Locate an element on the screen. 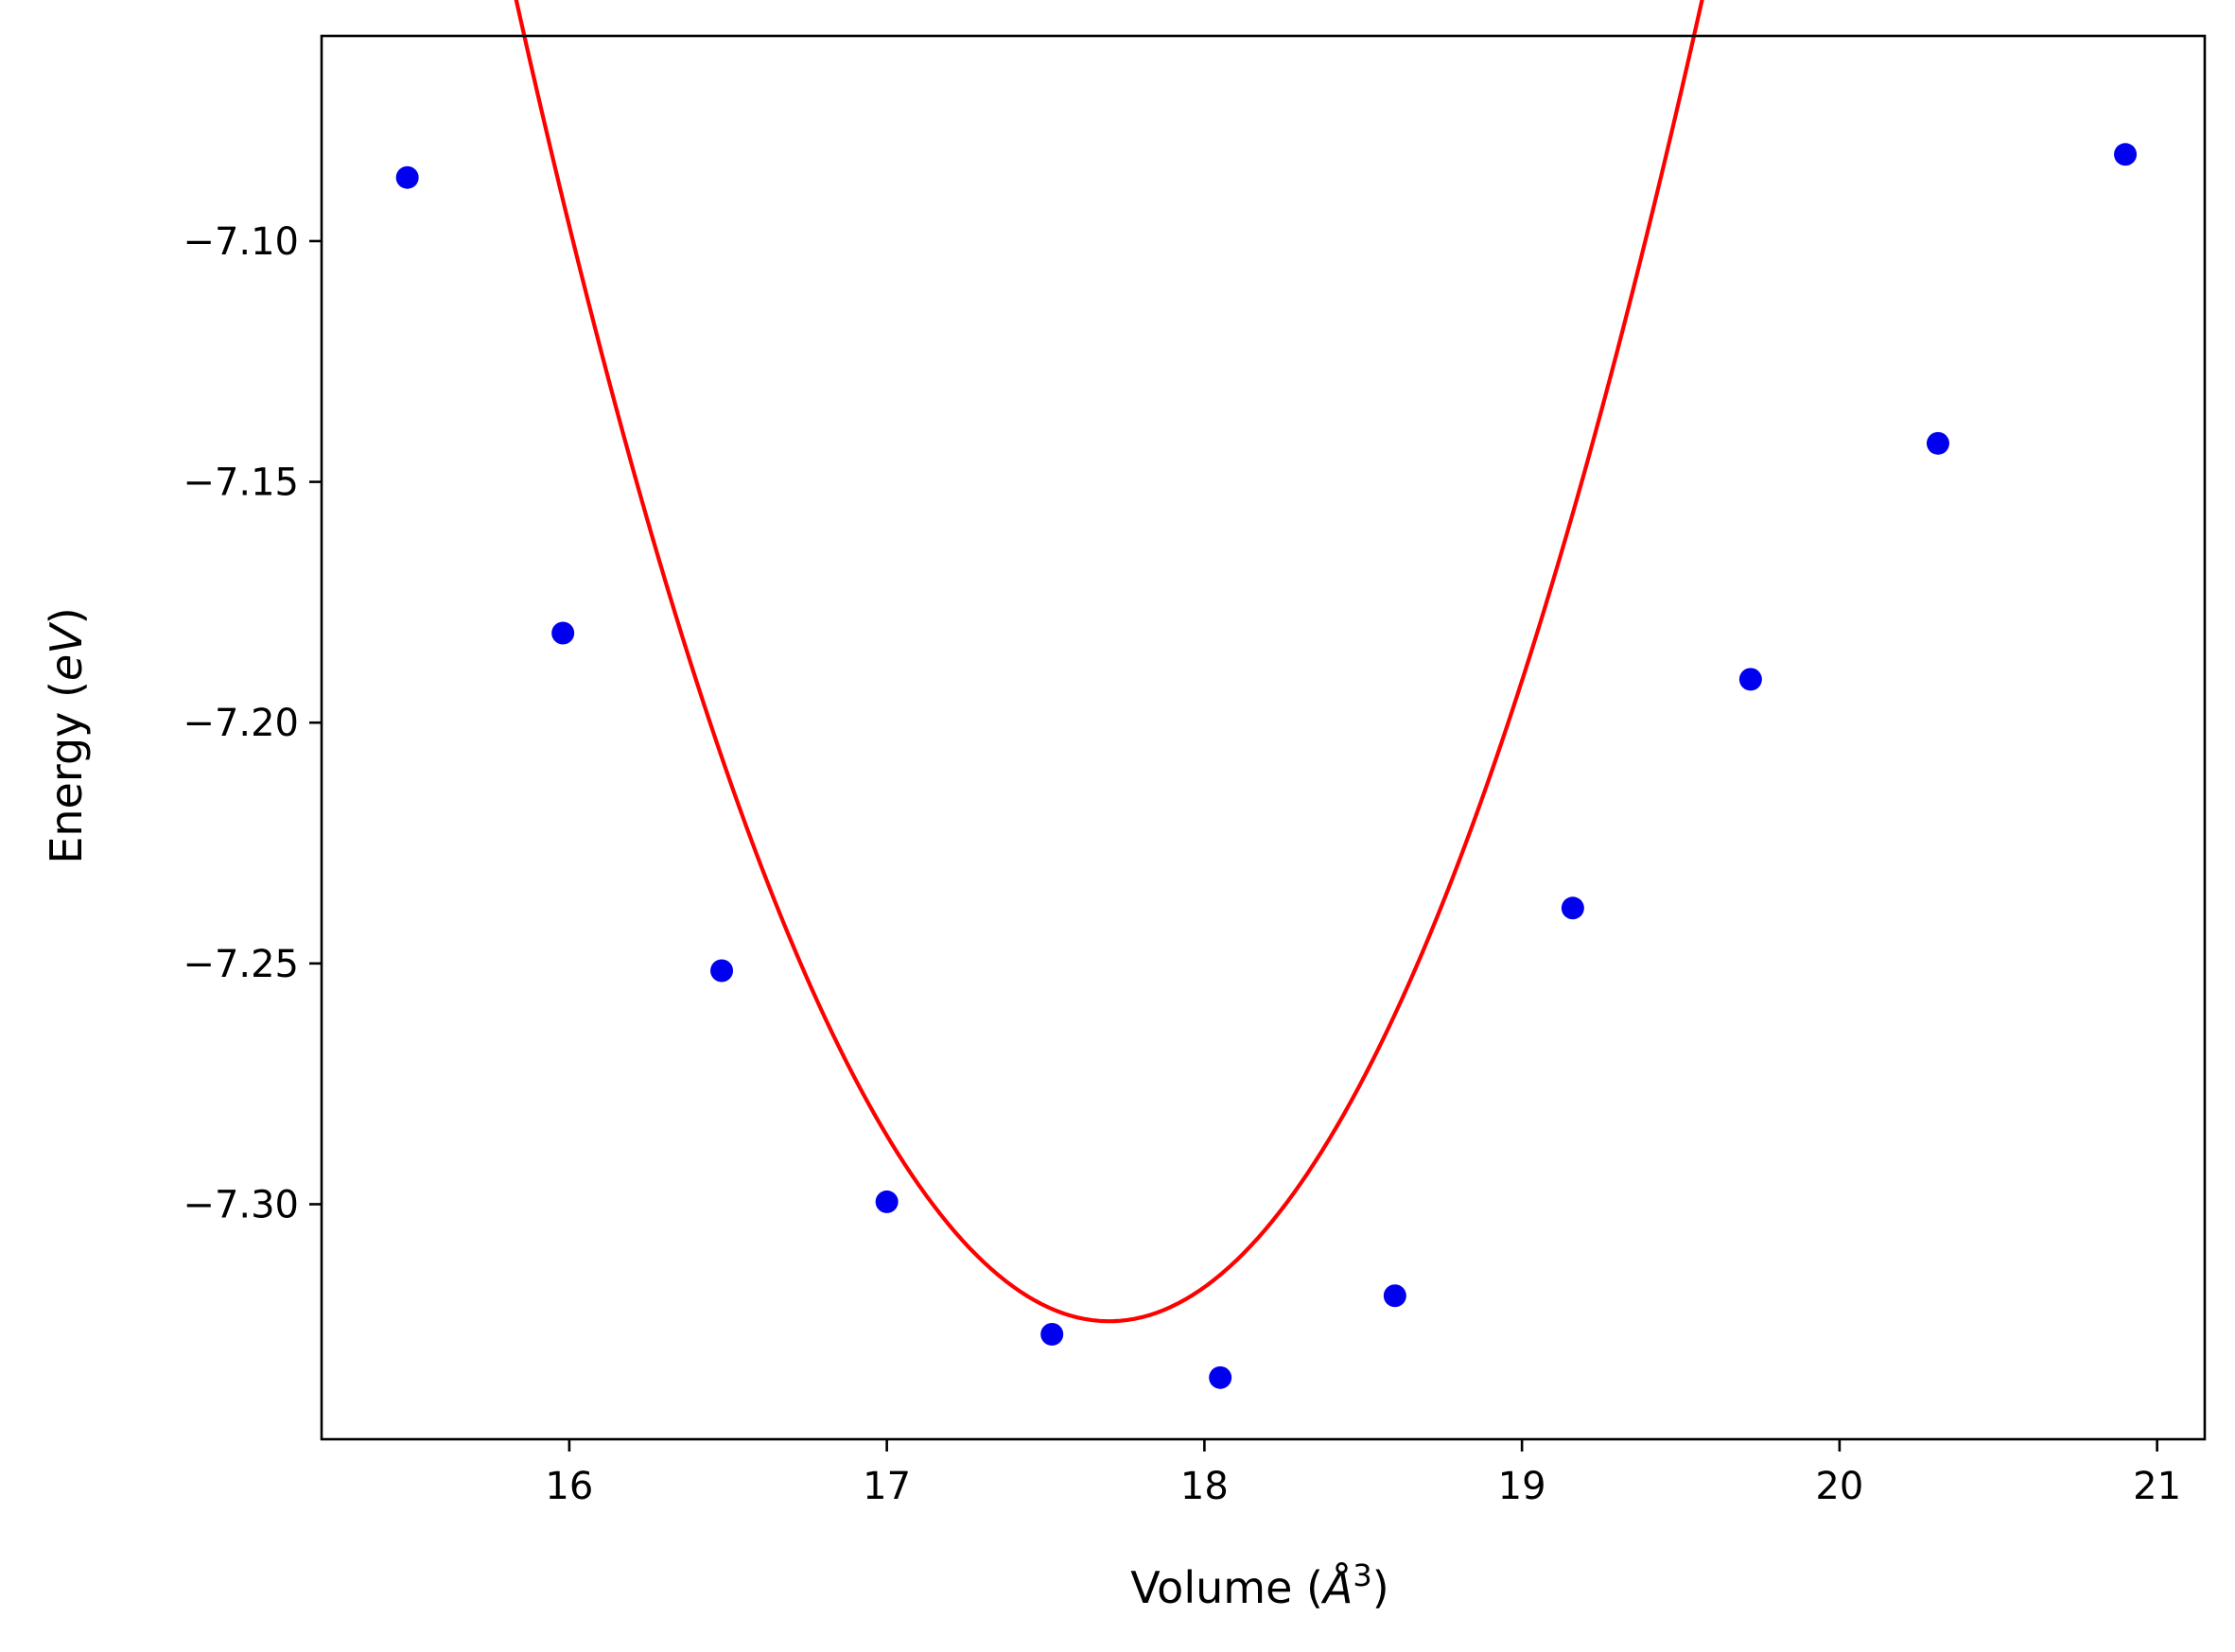  y-tick-label: −7.15 is located at coordinates (241, 483).